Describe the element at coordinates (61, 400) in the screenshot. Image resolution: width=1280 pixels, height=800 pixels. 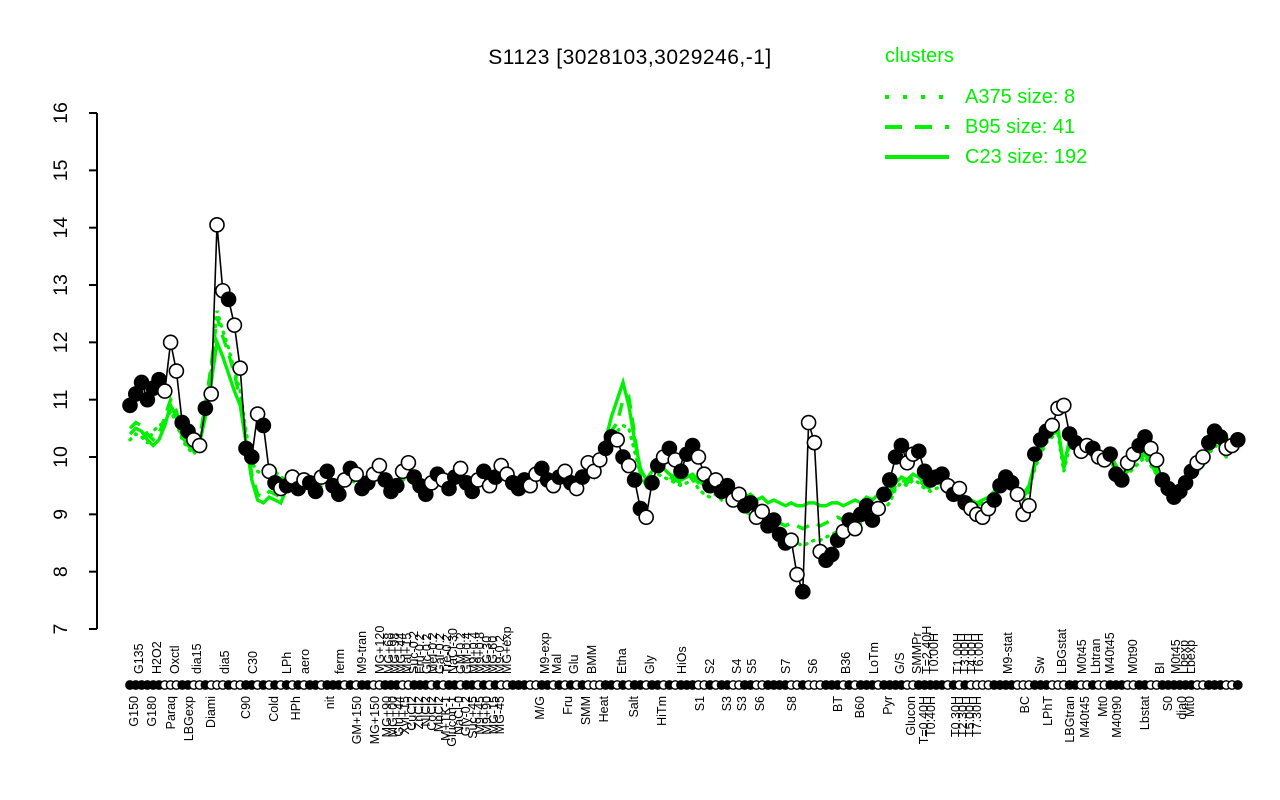
I see `y-tick-label: 11` at that location.